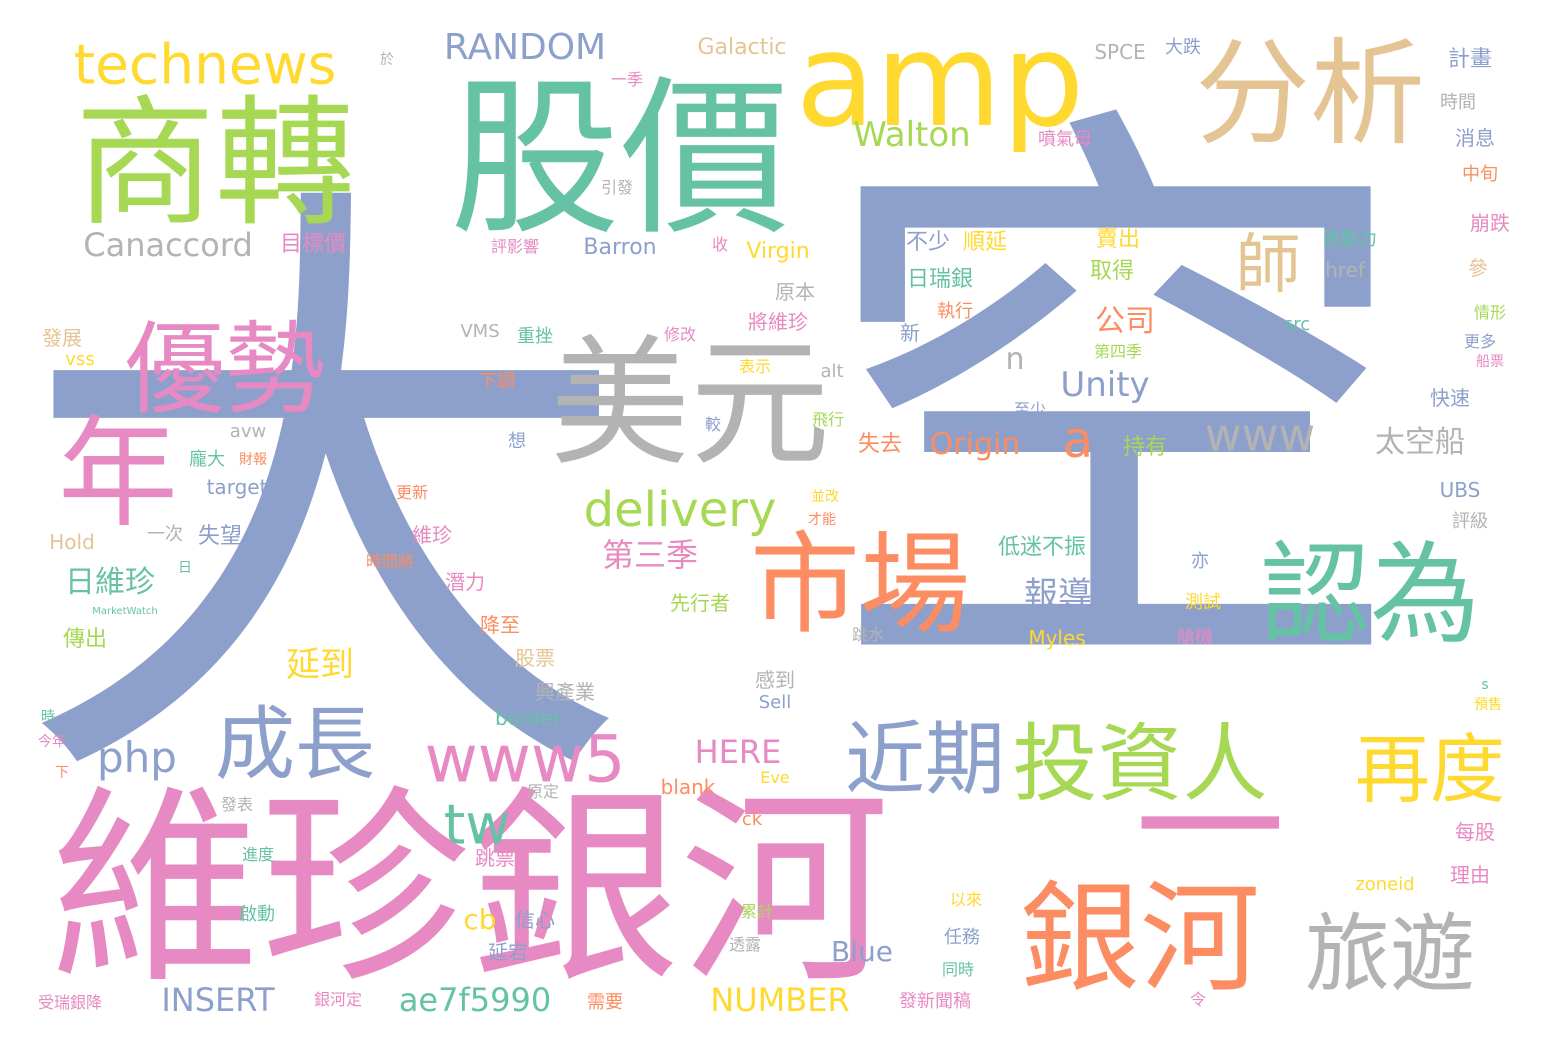 This screenshot has height=1052, width=1548. I want to click on word-ubs: UBS, so click(1460, 490).